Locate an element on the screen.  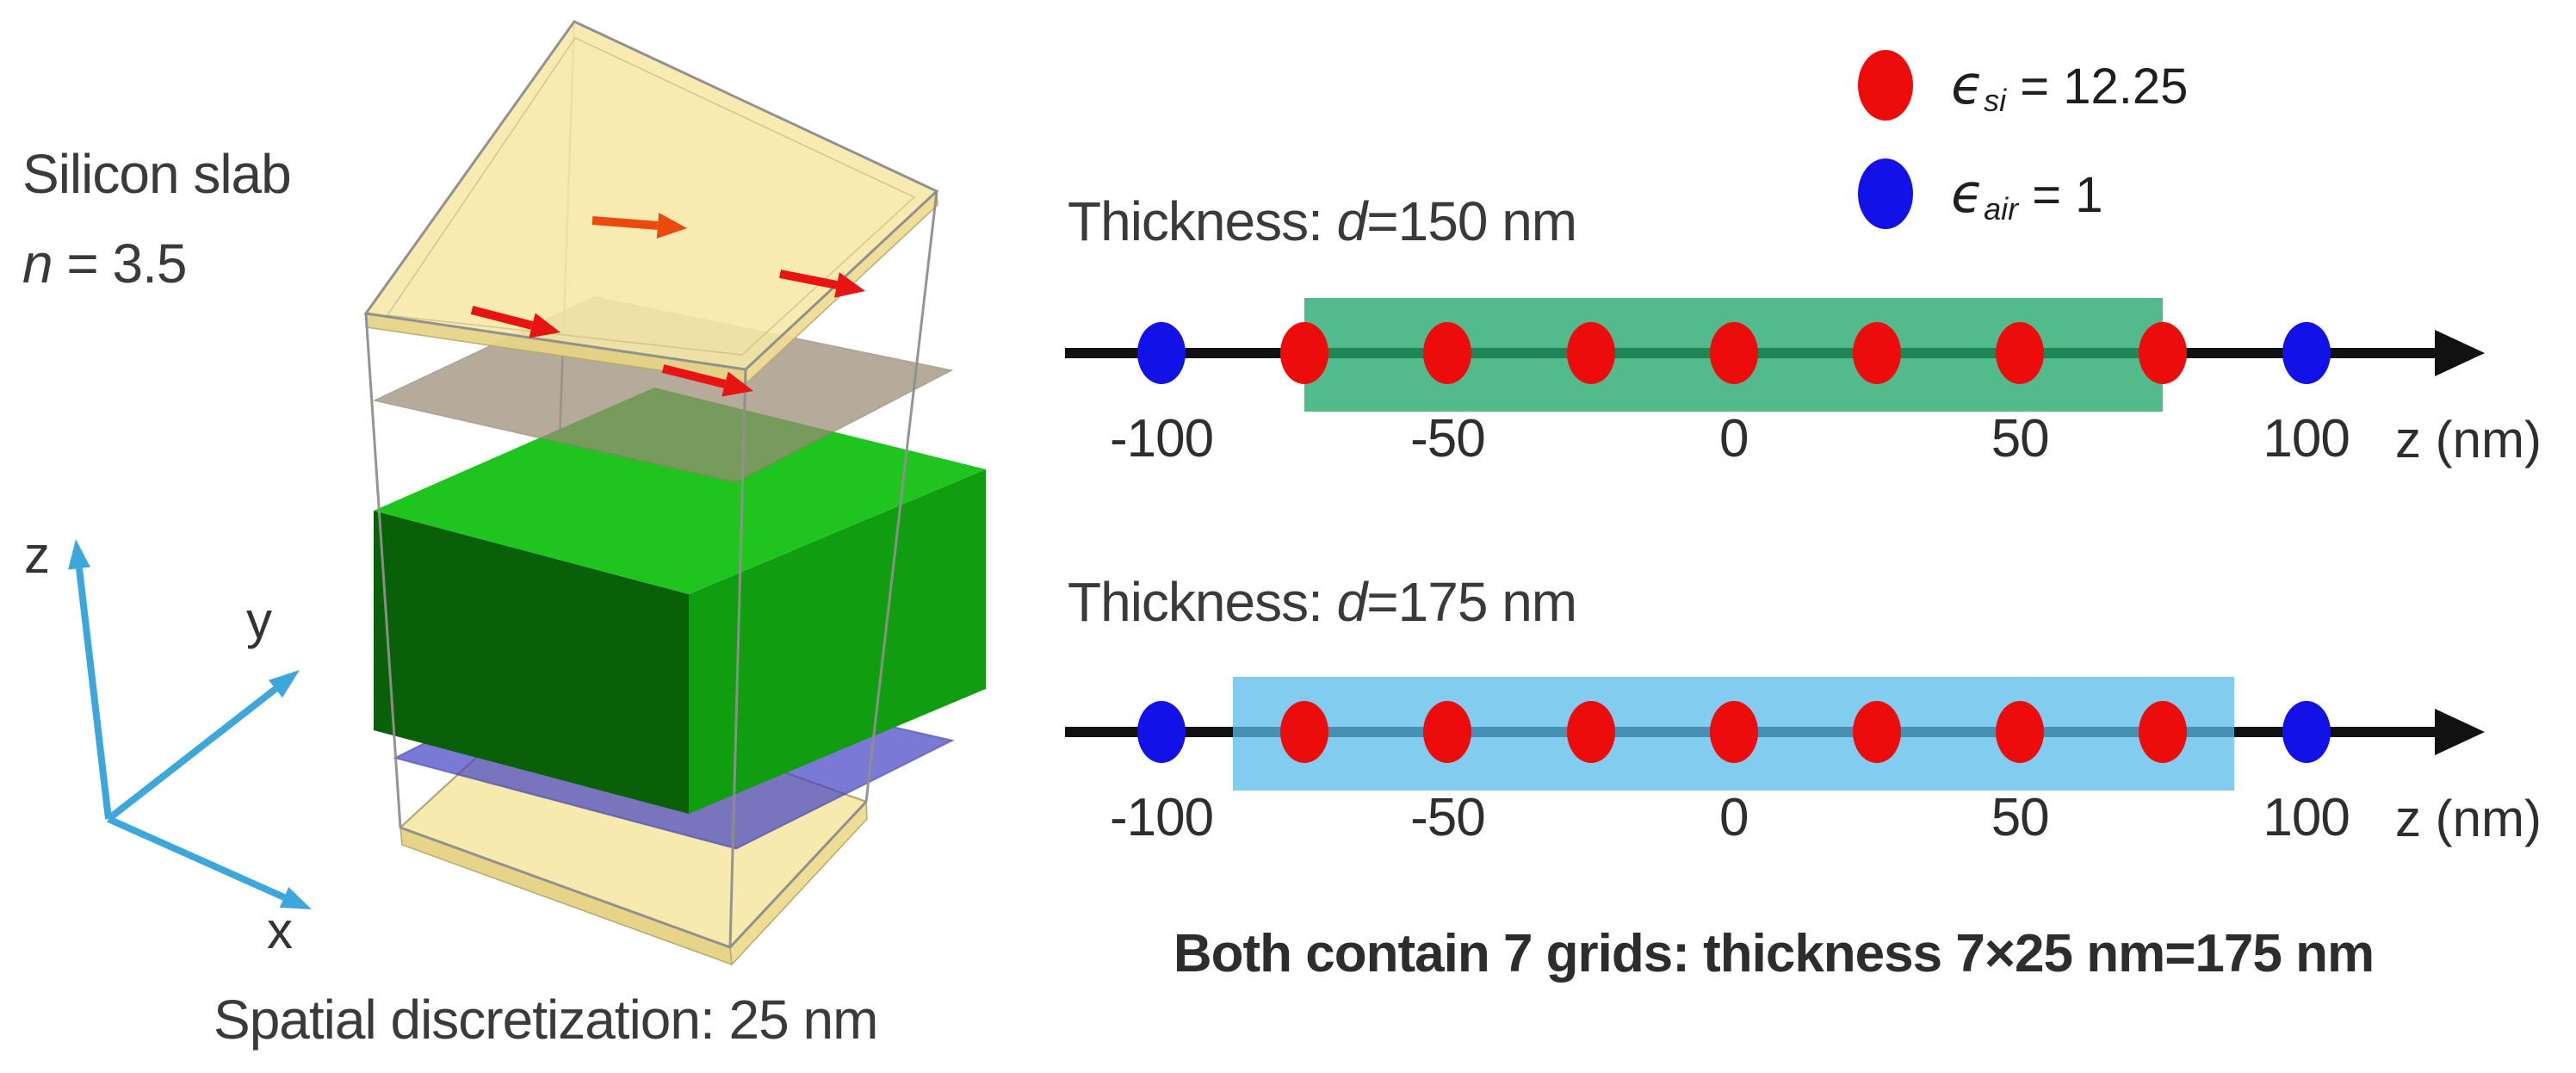
silicon-slab-label: Silicon slab is located at coordinates (157, 174).